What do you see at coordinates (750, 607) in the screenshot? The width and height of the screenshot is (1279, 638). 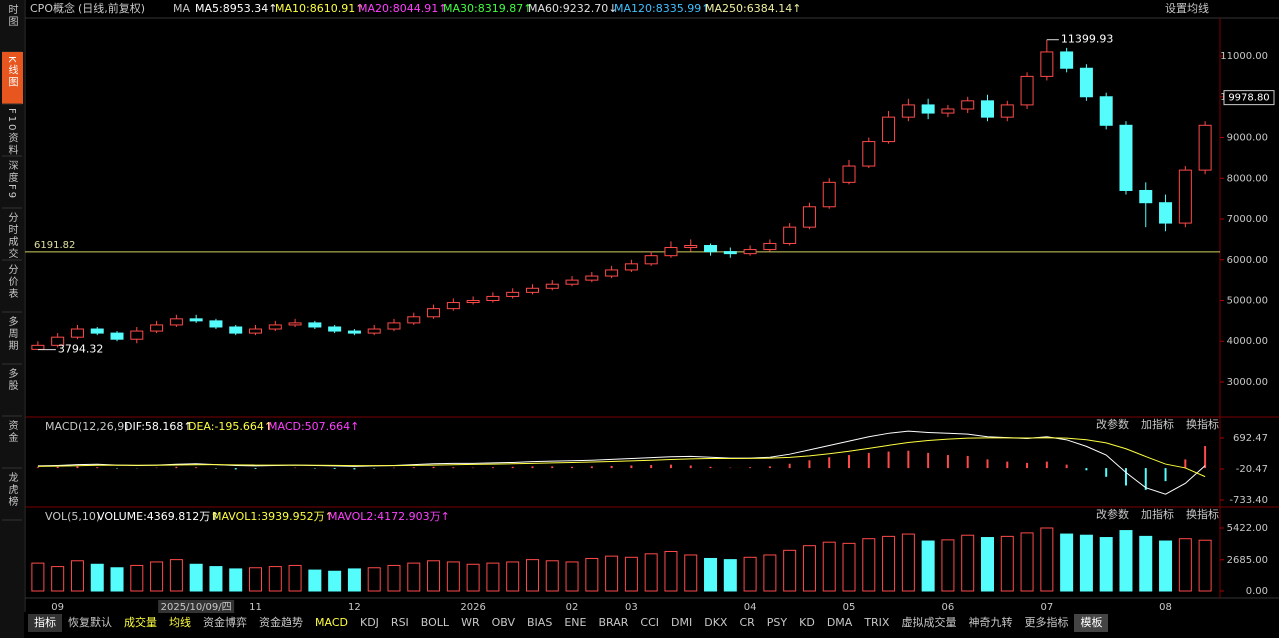 I see `x-tick-label: 04` at bounding box center [750, 607].